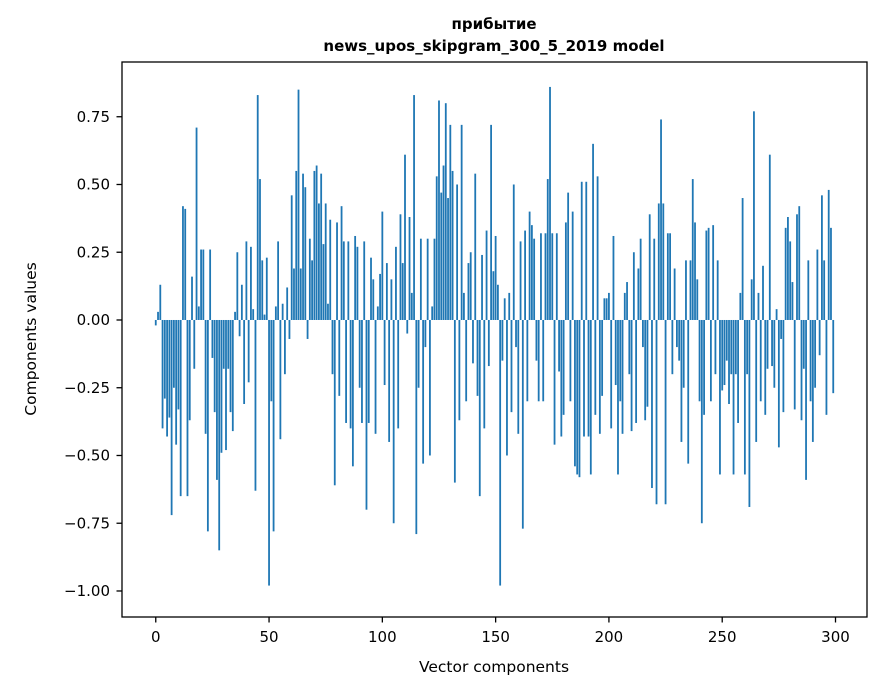 This screenshot has height=696, width=880. What do you see at coordinates (31, 338) in the screenshot?
I see `y-axis-label: Components values` at bounding box center [31, 338].